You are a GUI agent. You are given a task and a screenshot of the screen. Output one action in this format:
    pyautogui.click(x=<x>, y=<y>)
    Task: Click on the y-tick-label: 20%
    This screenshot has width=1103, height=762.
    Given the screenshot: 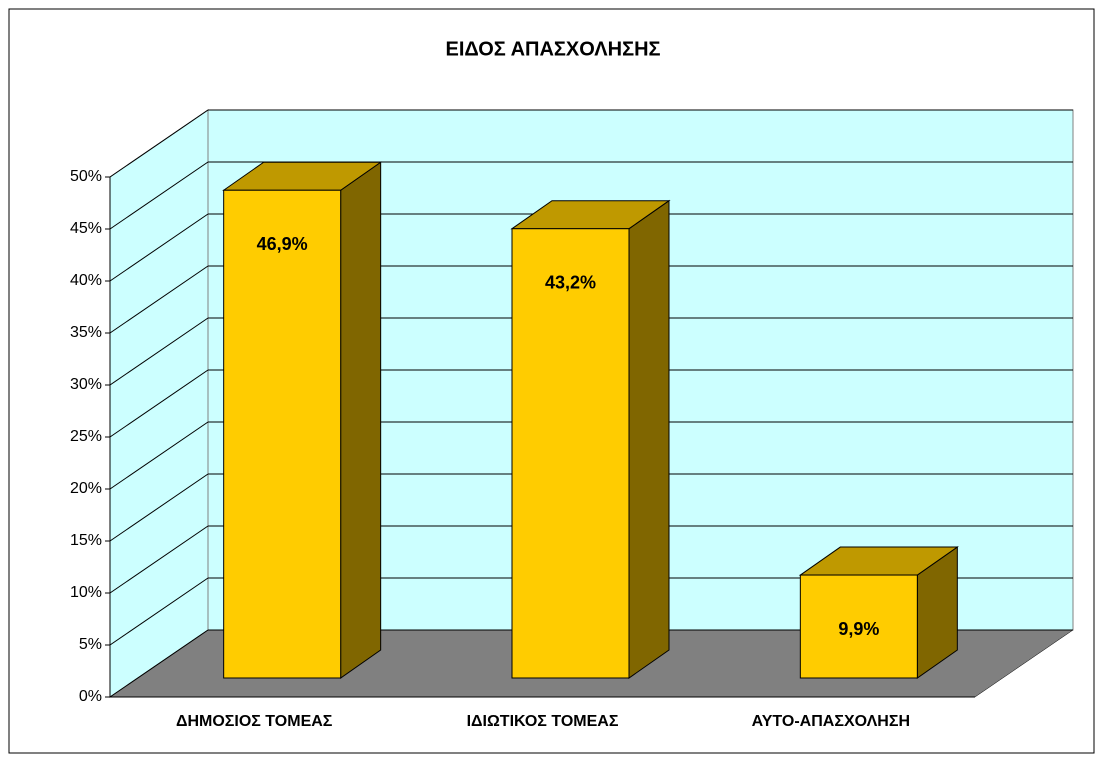 What is the action you would take?
    pyautogui.click(x=86, y=488)
    